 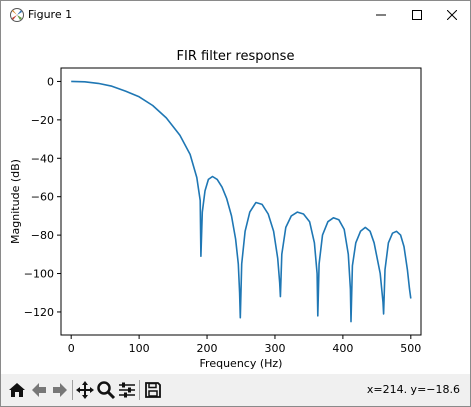 What do you see at coordinates (153, 390) in the screenshot?
I see `save-floppy-icon` at bounding box center [153, 390].